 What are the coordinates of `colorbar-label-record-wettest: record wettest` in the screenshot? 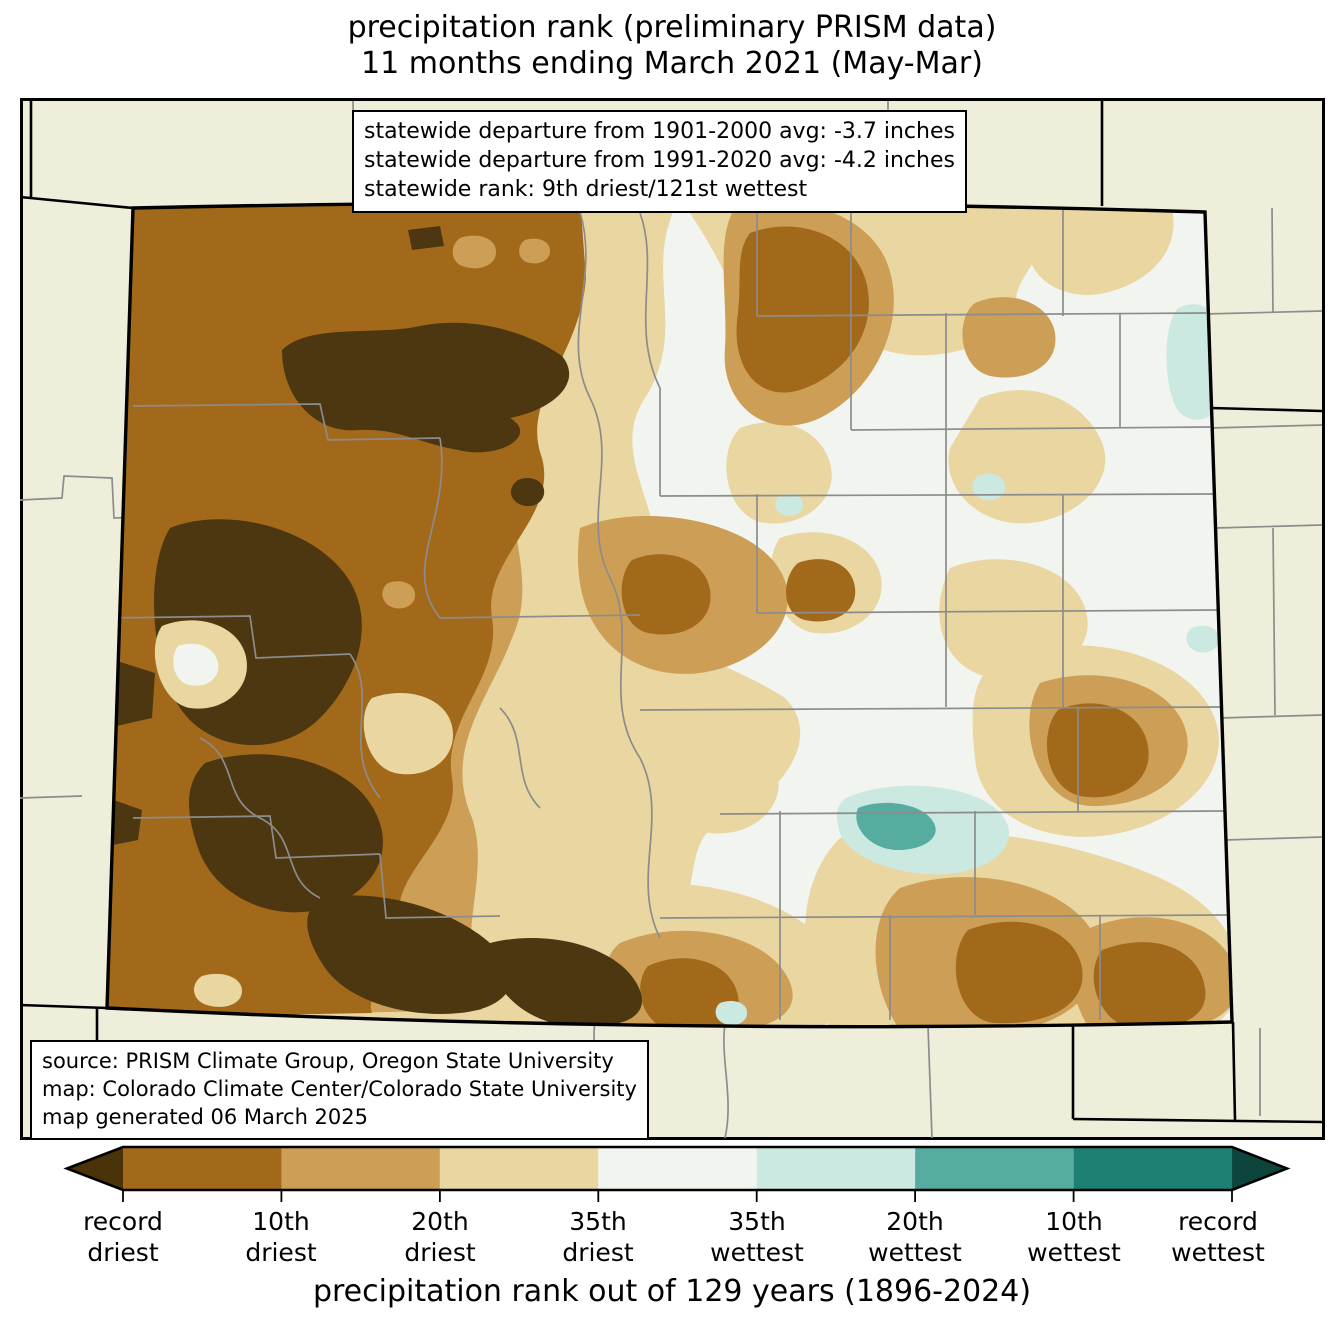 It's located at (1218, 1237).